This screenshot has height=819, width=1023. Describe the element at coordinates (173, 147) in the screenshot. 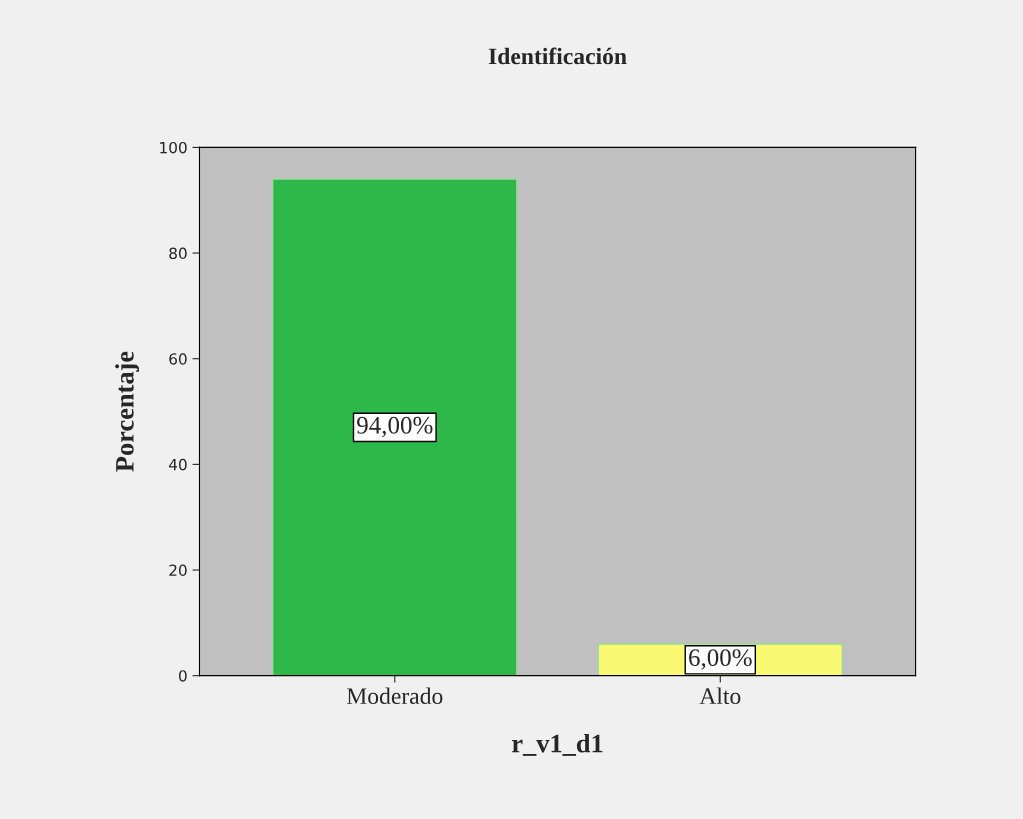

I see `y-tick-label: 100` at that location.